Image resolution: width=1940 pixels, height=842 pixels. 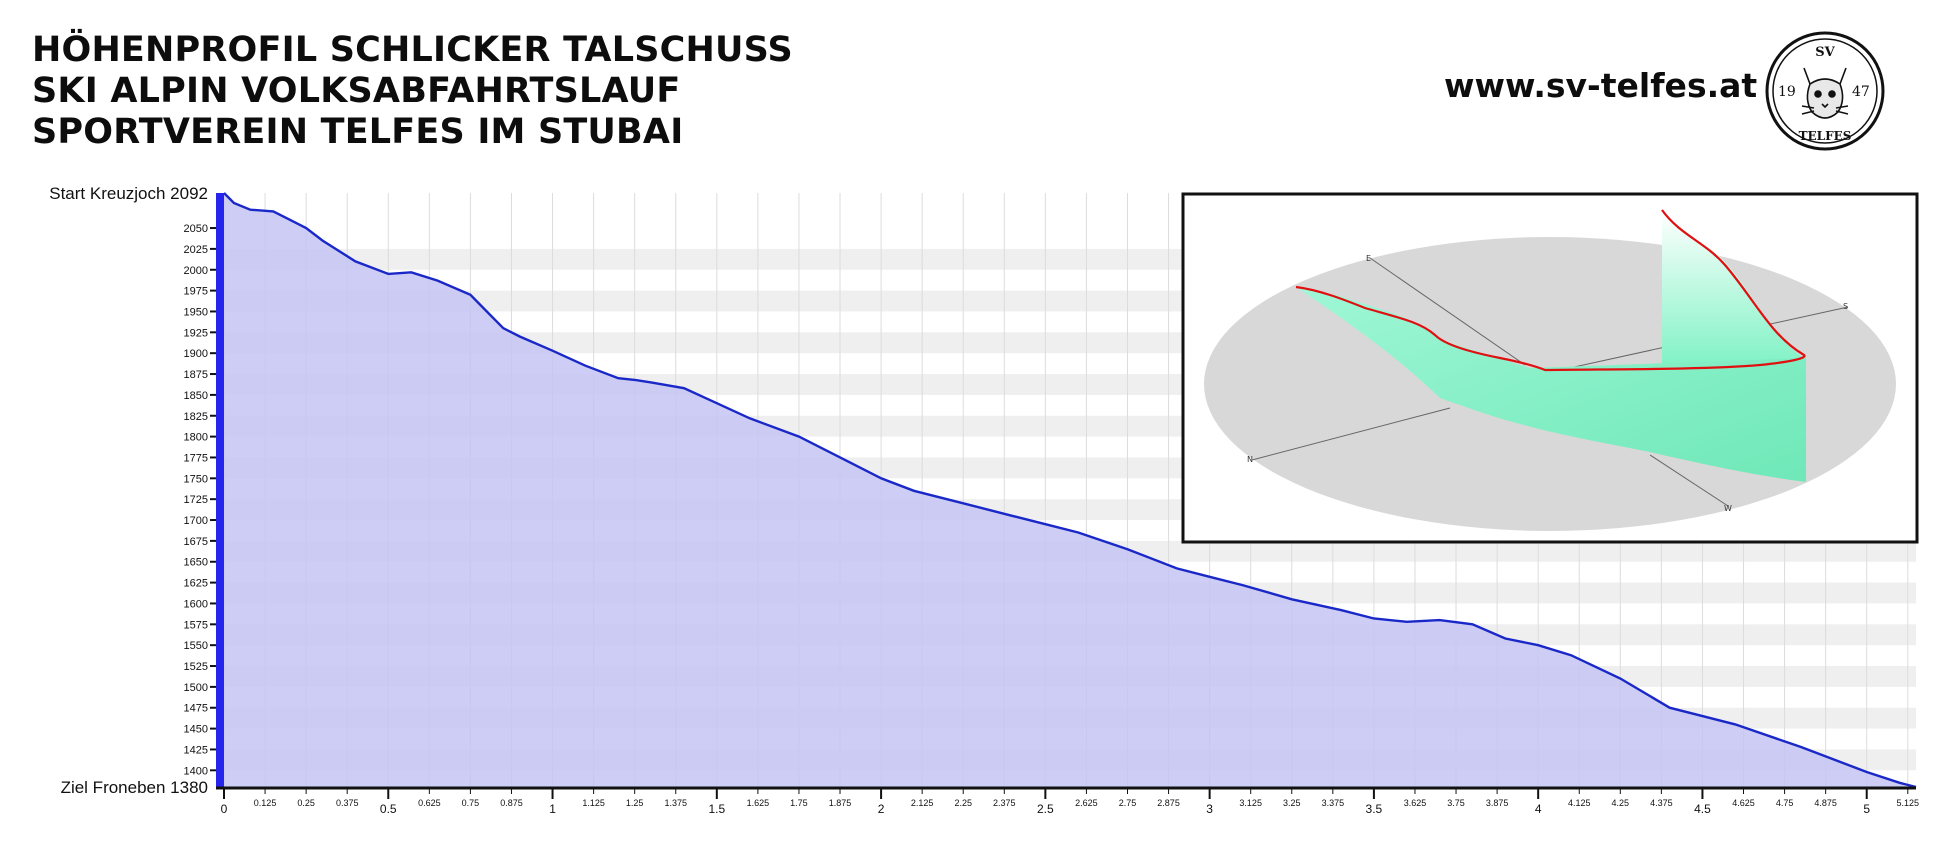 I want to click on y-tick-label: 1425, so click(x=196, y=750).